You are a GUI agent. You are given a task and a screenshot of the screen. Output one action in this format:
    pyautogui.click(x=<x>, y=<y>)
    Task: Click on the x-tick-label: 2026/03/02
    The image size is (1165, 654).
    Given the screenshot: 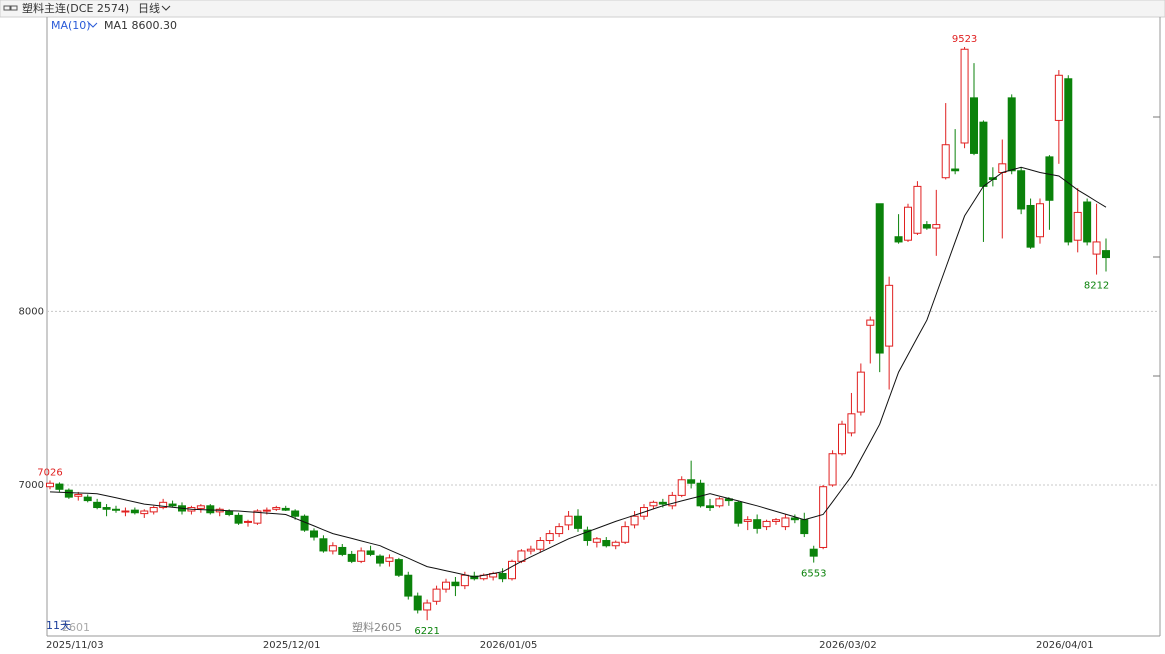 What is the action you would take?
    pyautogui.click(x=848, y=645)
    